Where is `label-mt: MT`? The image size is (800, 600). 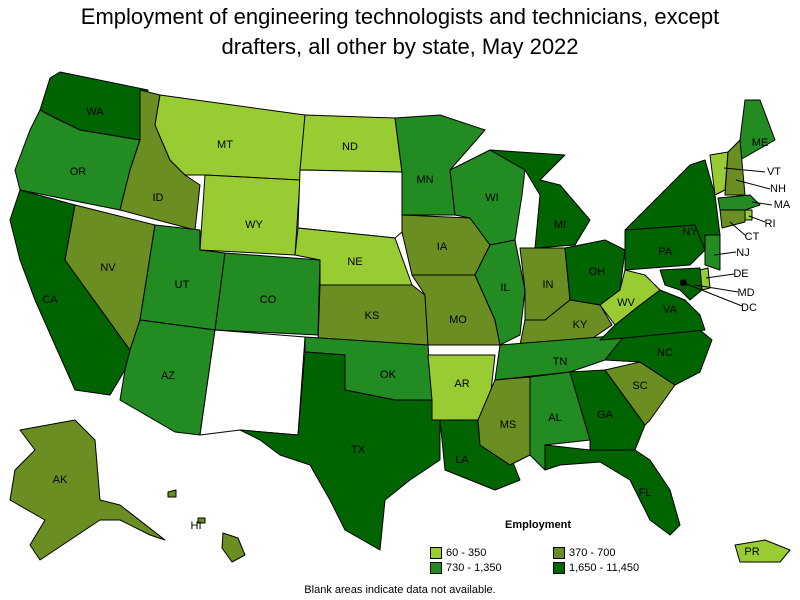 label-mt: MT is located at coordinates (225, 145).